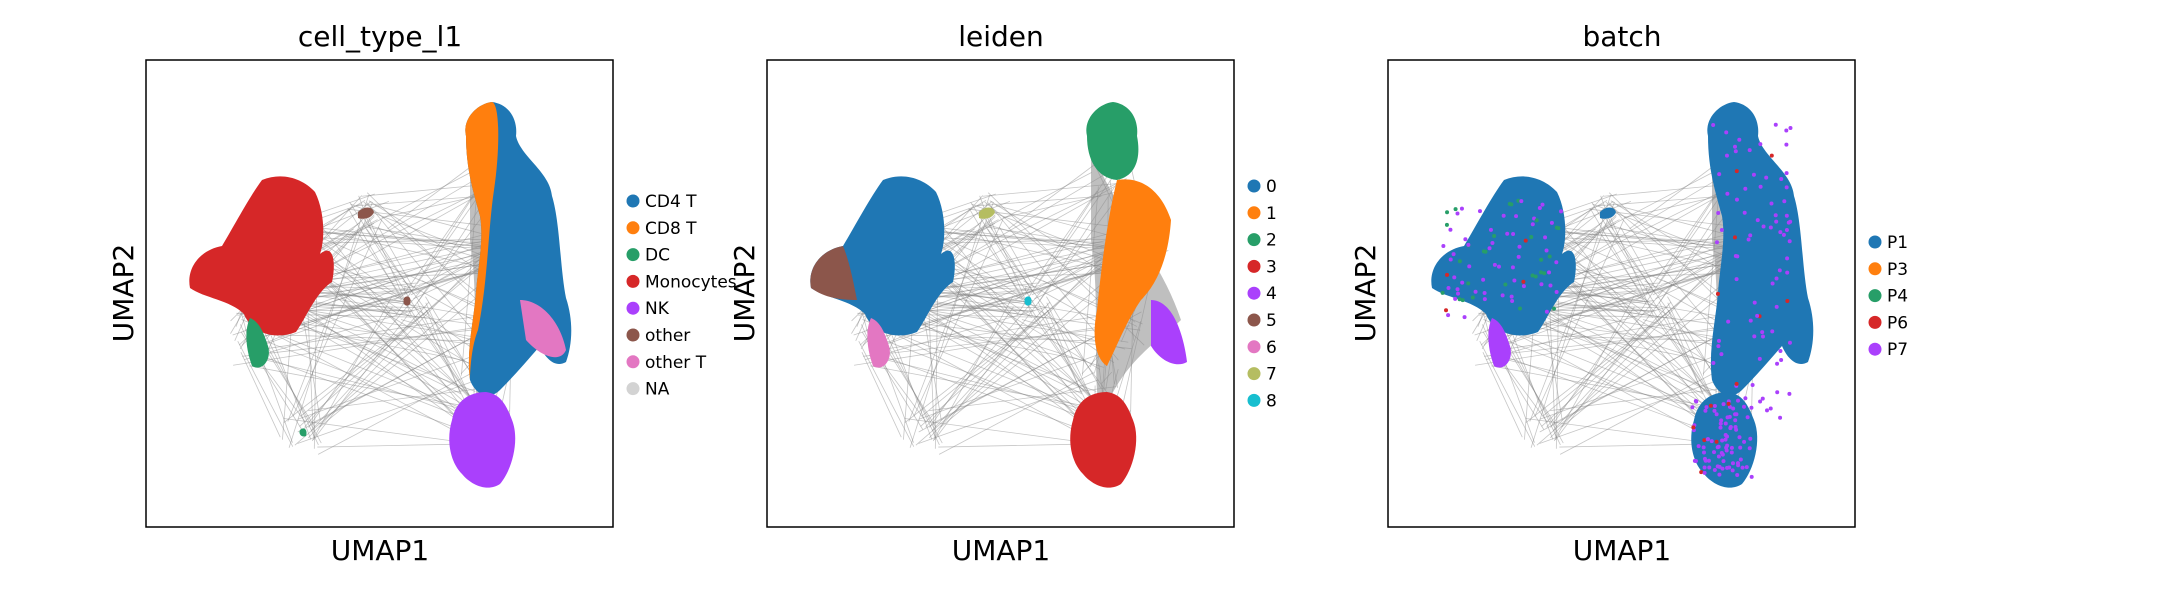  What do you see at coordinates (1621, 36) in the screenshot?
I see `panel-title: batch` at bounding box center [1621, 36].